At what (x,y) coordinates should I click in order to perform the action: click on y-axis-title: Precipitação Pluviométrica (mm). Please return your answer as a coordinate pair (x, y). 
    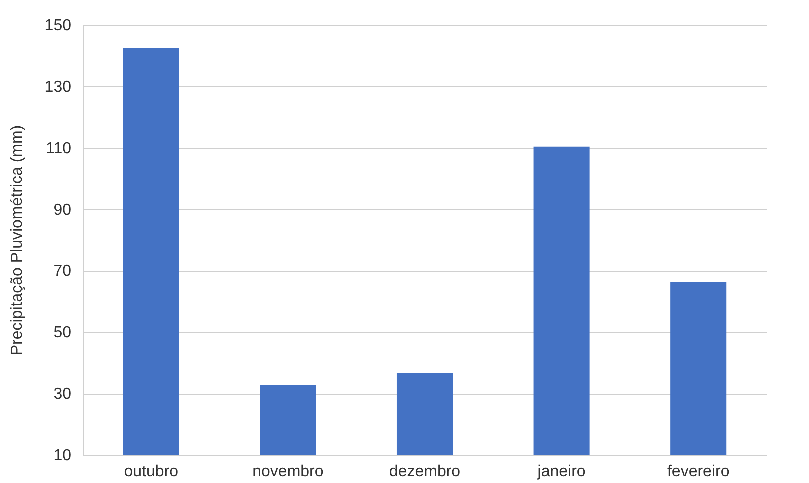
    Looking at the image, I should click on (17, 240).